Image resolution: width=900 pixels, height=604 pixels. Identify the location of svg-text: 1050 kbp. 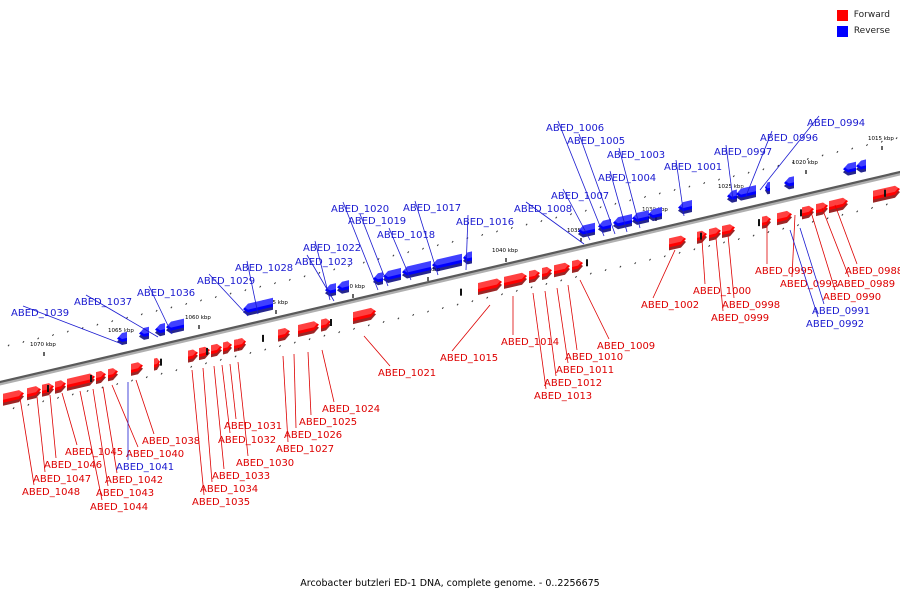
(352, 287).